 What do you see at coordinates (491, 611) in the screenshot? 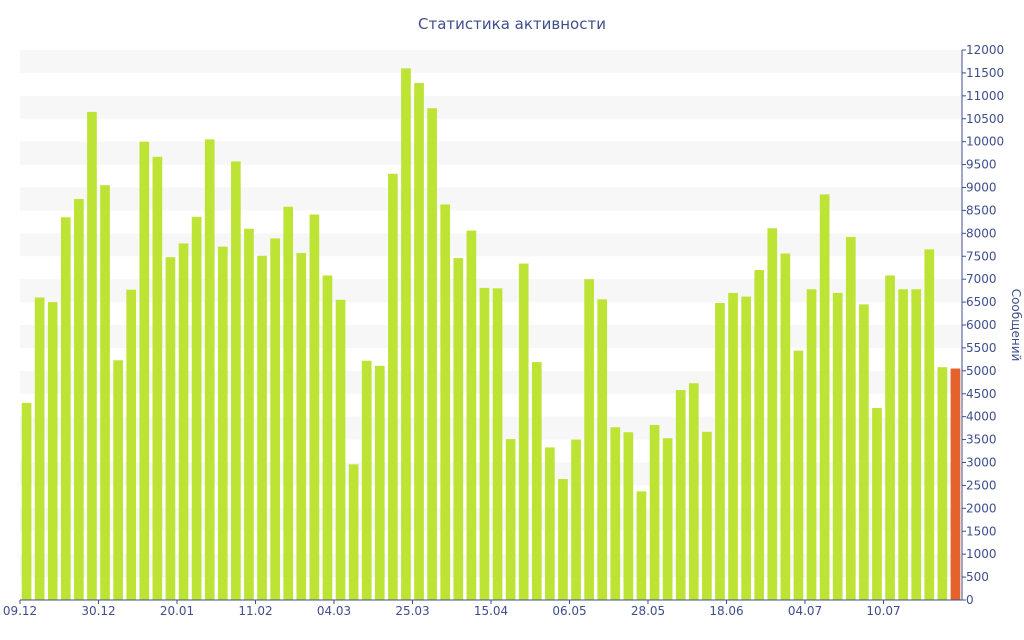
I see `x-tick-label: 15.04` at bounding box center [491, 611].